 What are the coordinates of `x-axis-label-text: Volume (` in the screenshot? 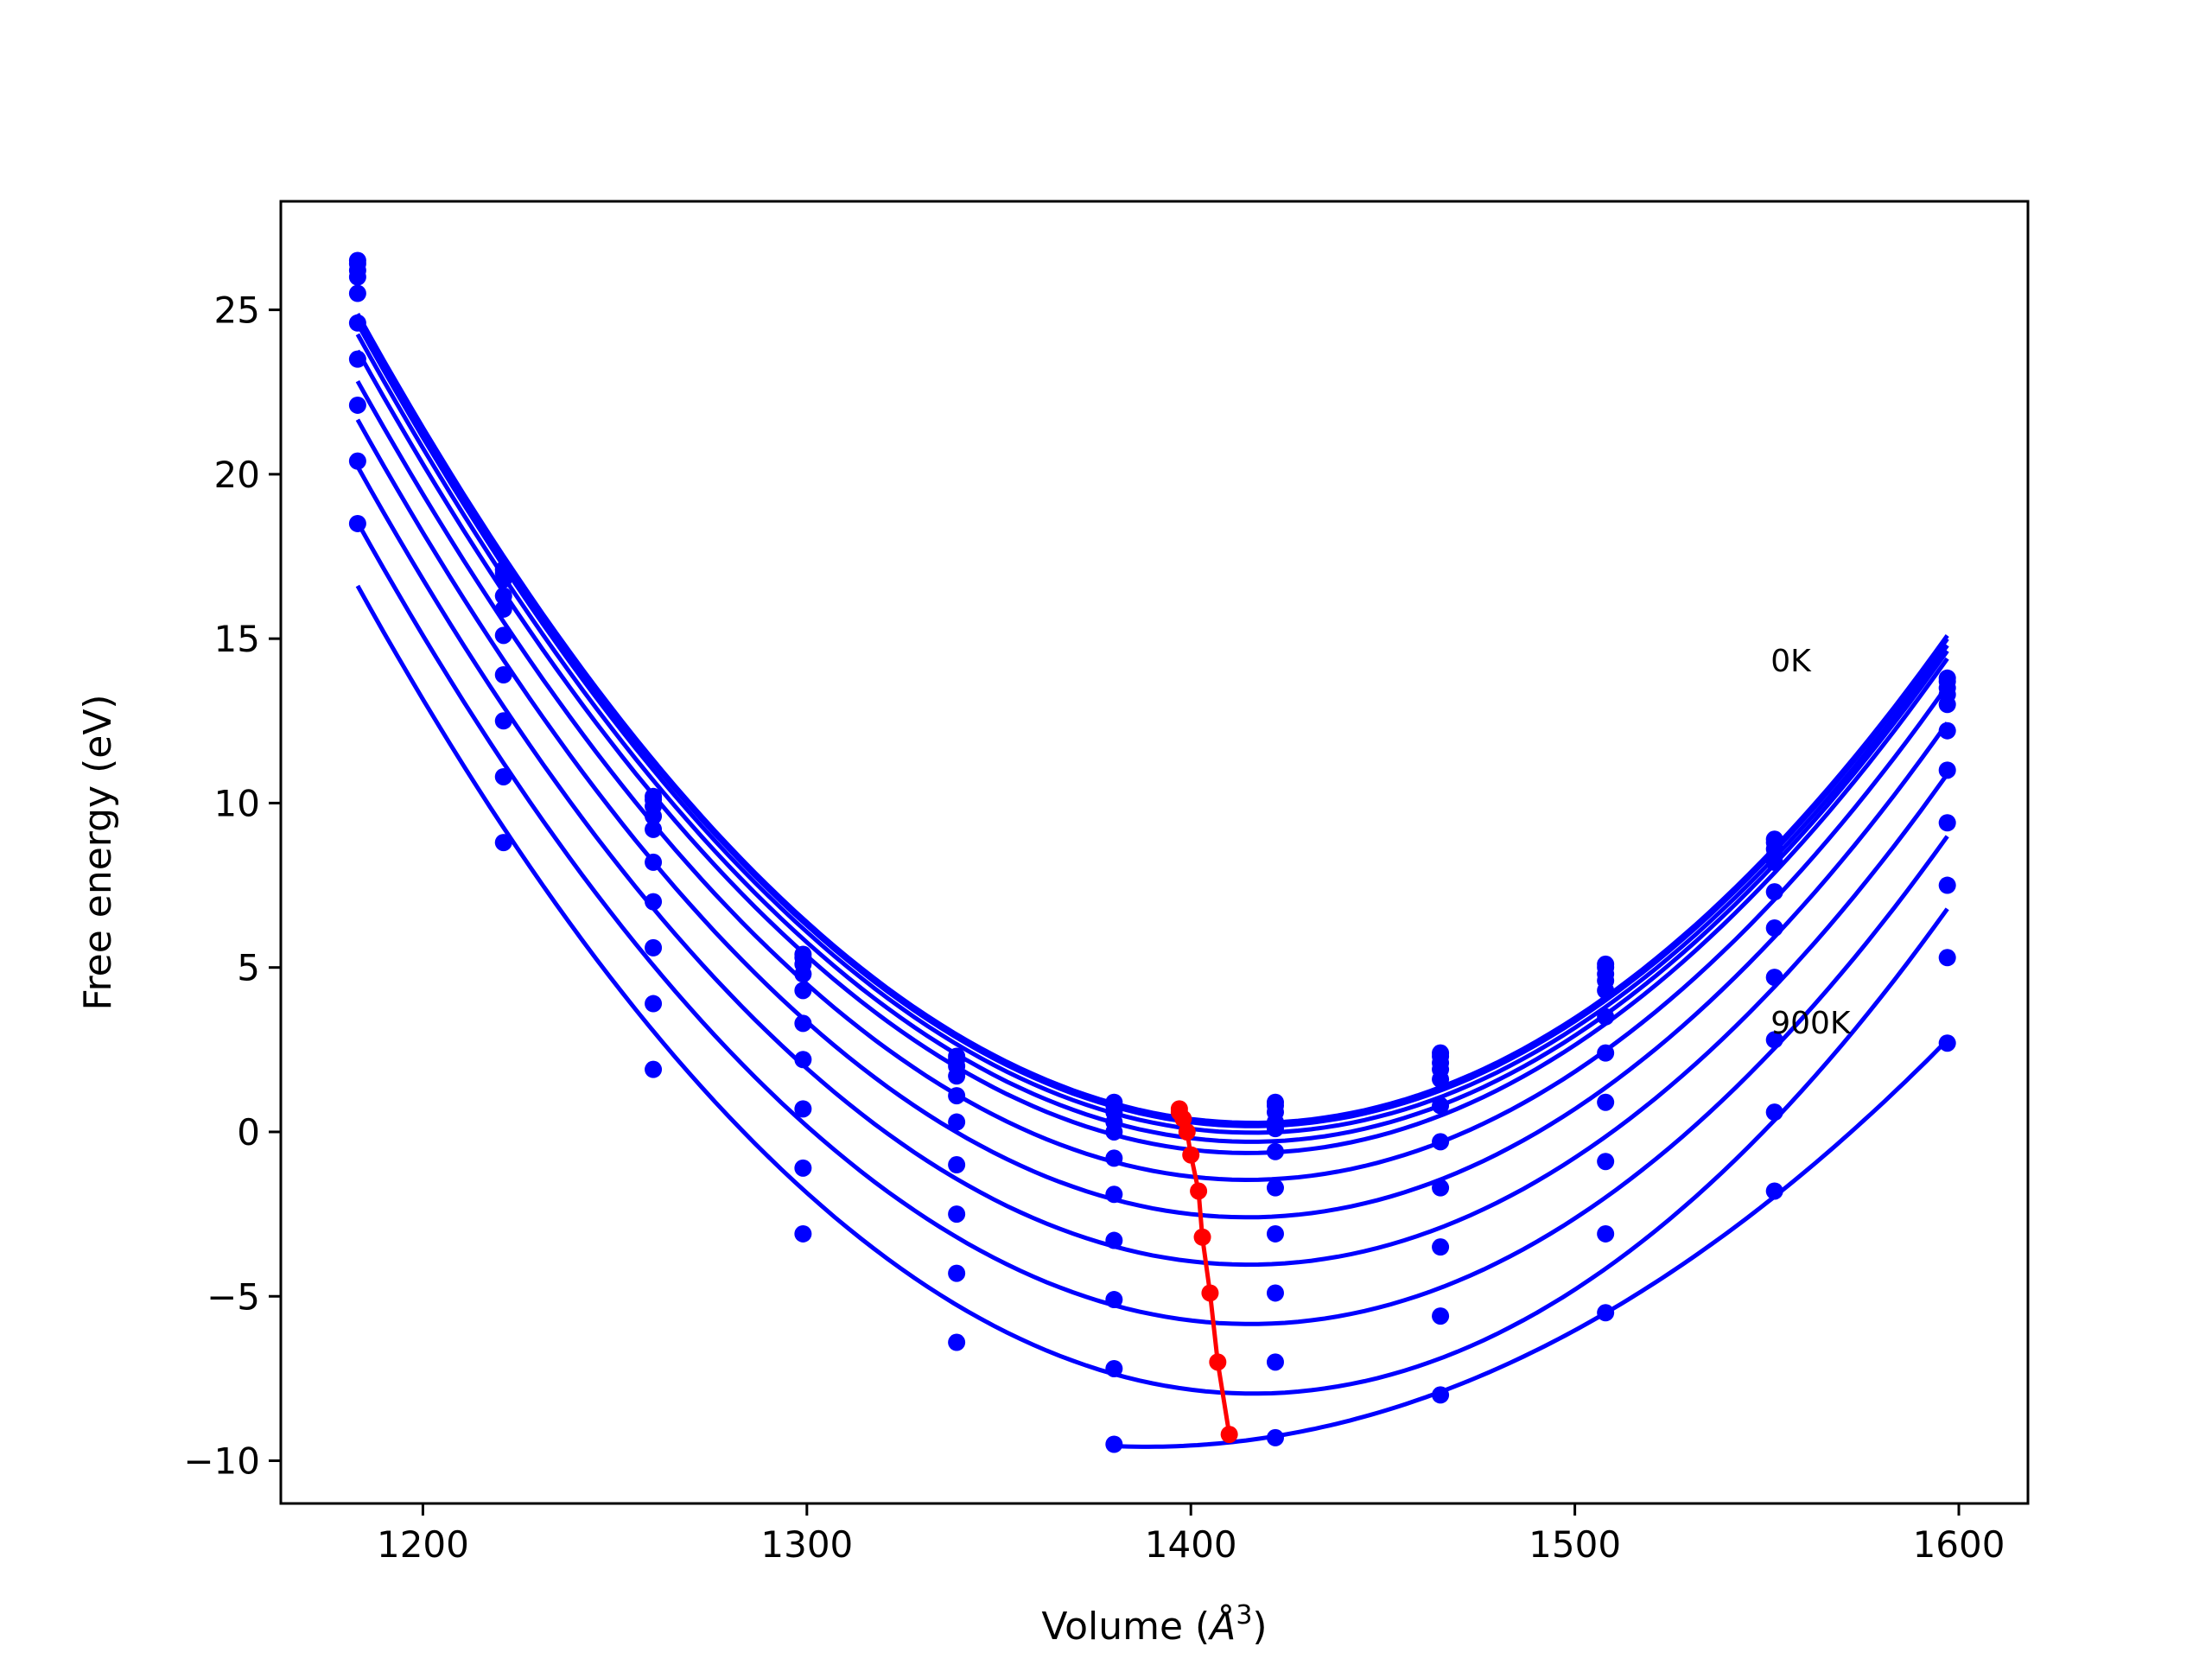 It's located at (1125, 1627).